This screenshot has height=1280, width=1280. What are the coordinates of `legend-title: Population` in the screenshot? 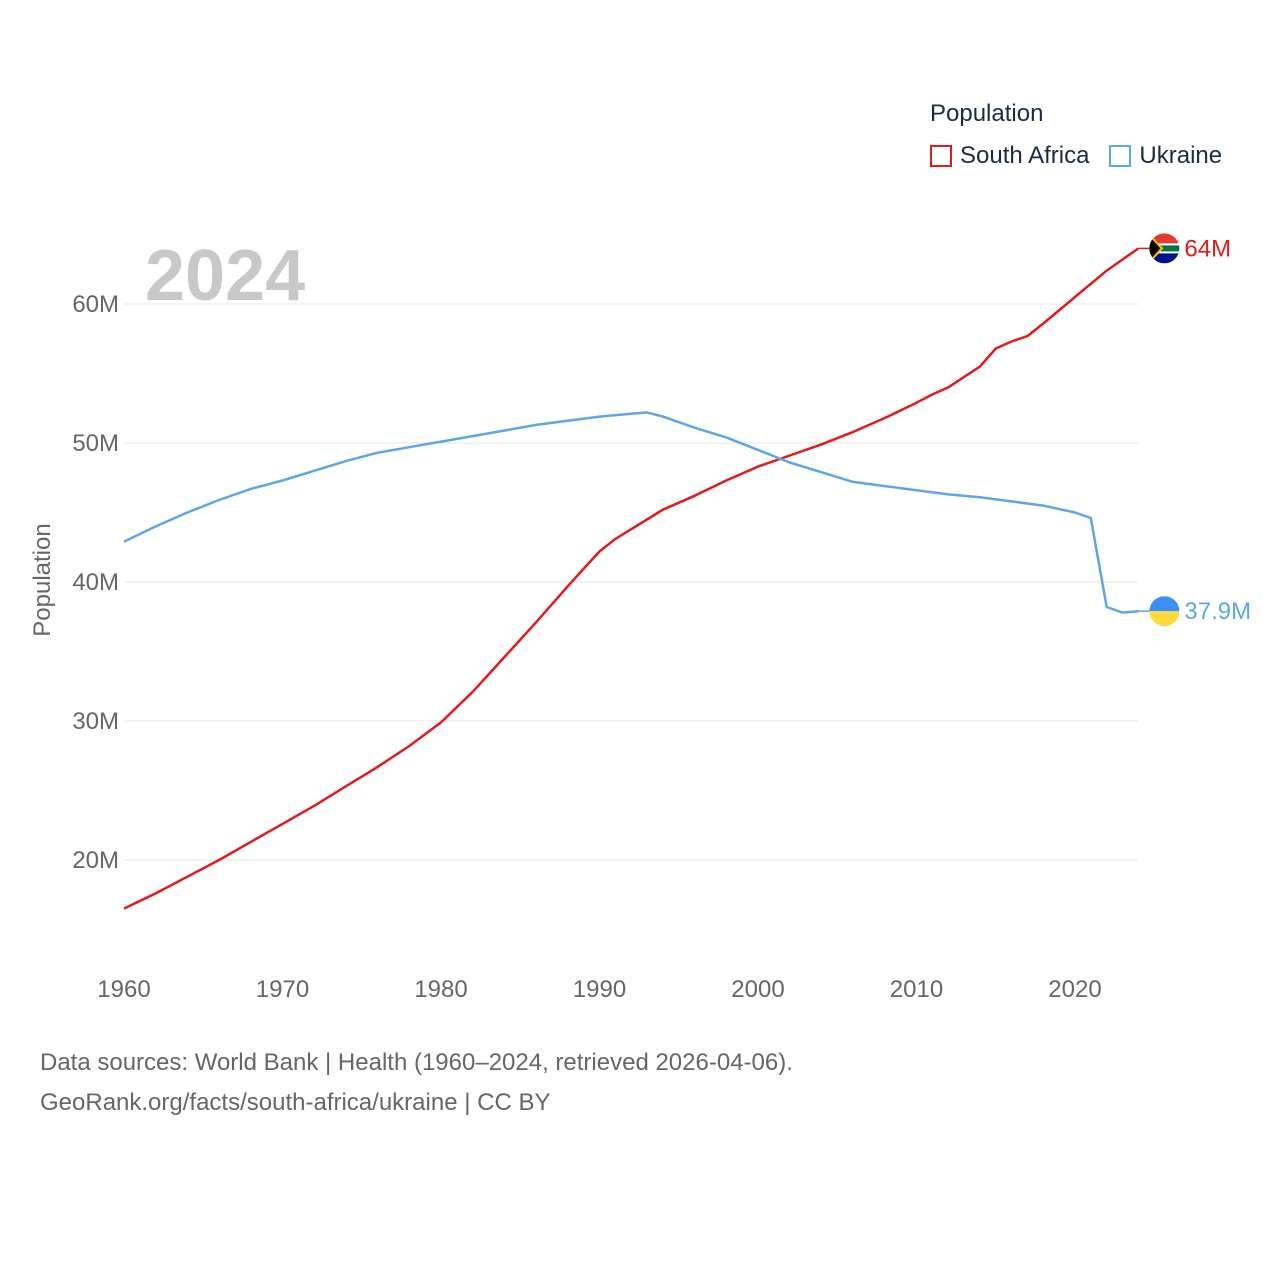 It's located at (987, 113).